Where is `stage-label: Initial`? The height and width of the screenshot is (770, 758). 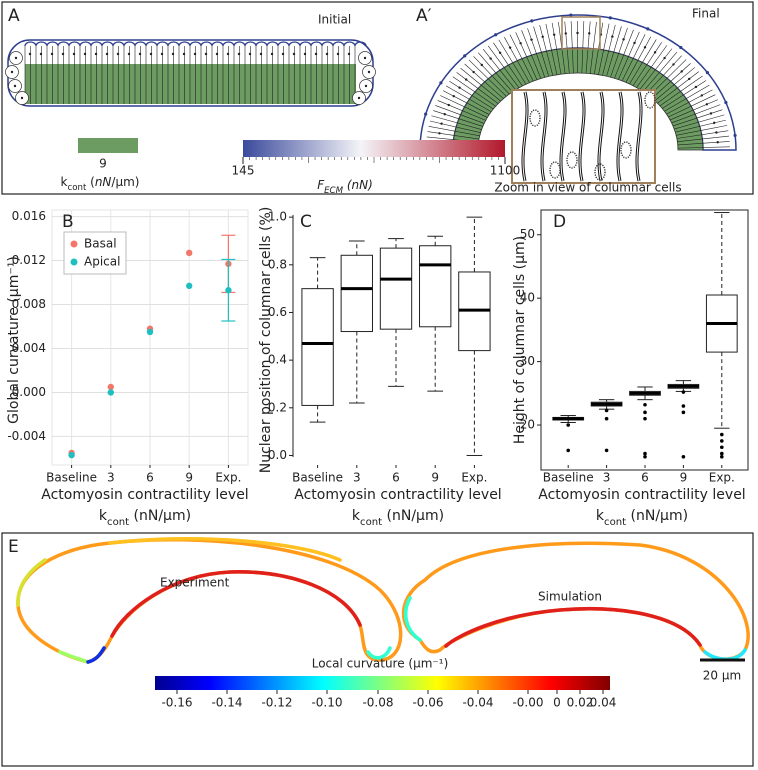 stage-label: Initial is located at coordinates (334, 20).